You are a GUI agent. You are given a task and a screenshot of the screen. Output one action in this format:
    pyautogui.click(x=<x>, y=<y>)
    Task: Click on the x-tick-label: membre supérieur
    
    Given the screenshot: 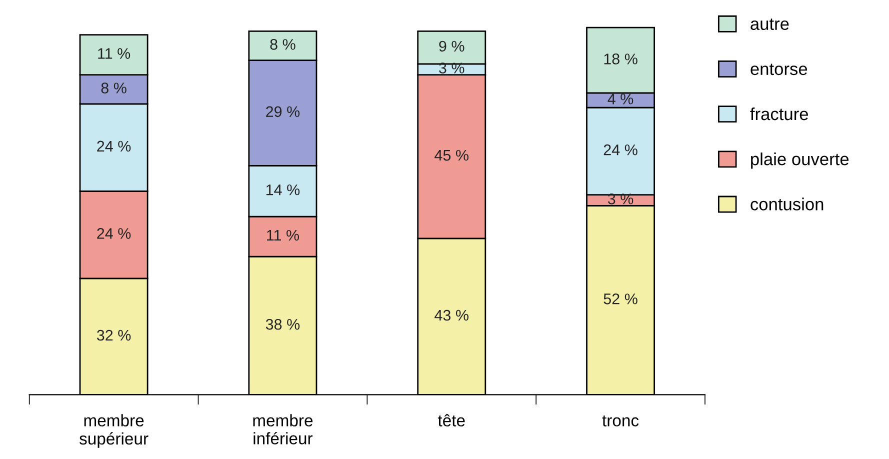 What is the action you would take?
    pyautogui.click(x=114, y=431)
    